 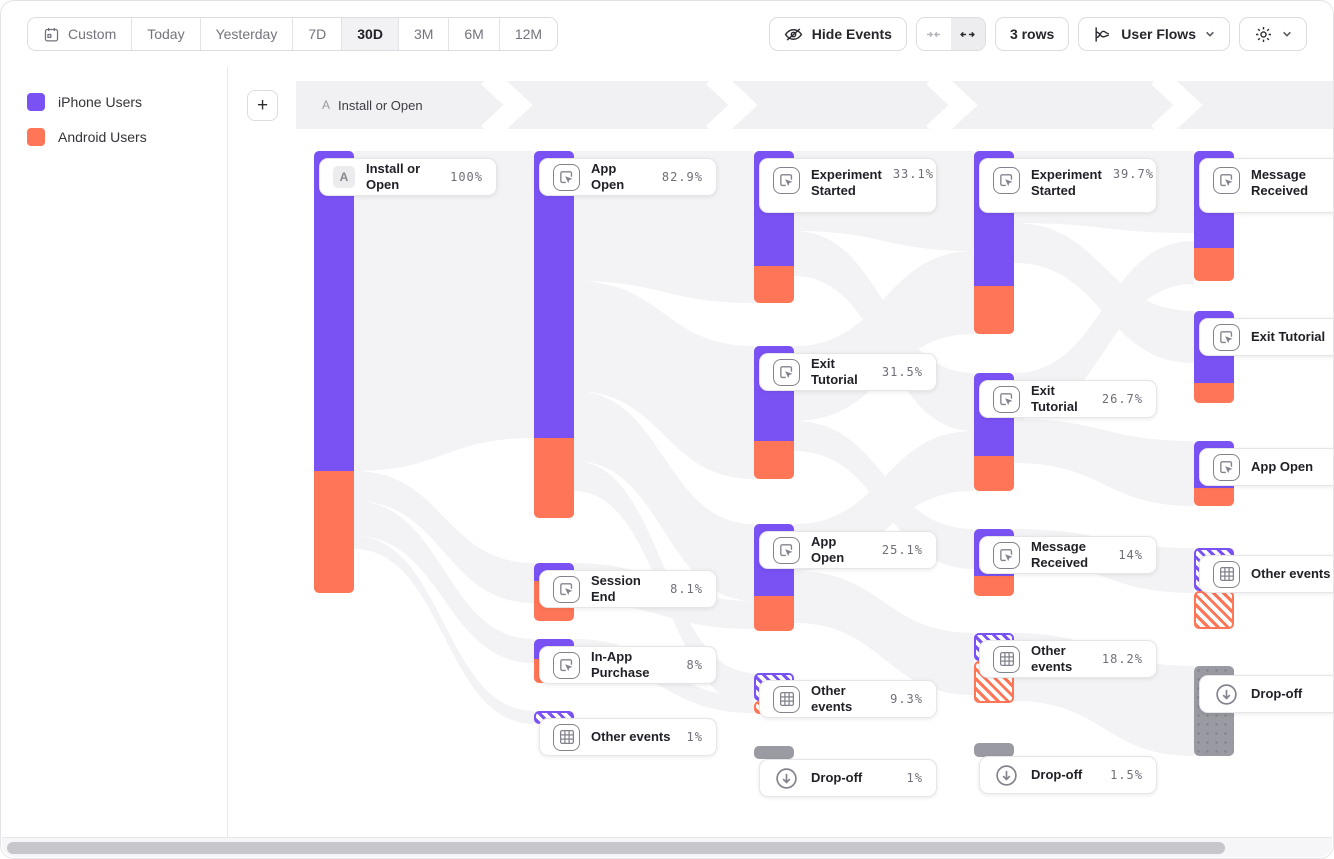 What do you see at coordinates (1068, 555) in the screenshot?
I see `node-card-message-received: Message Received 14%` at bounding box center [1068, 555].